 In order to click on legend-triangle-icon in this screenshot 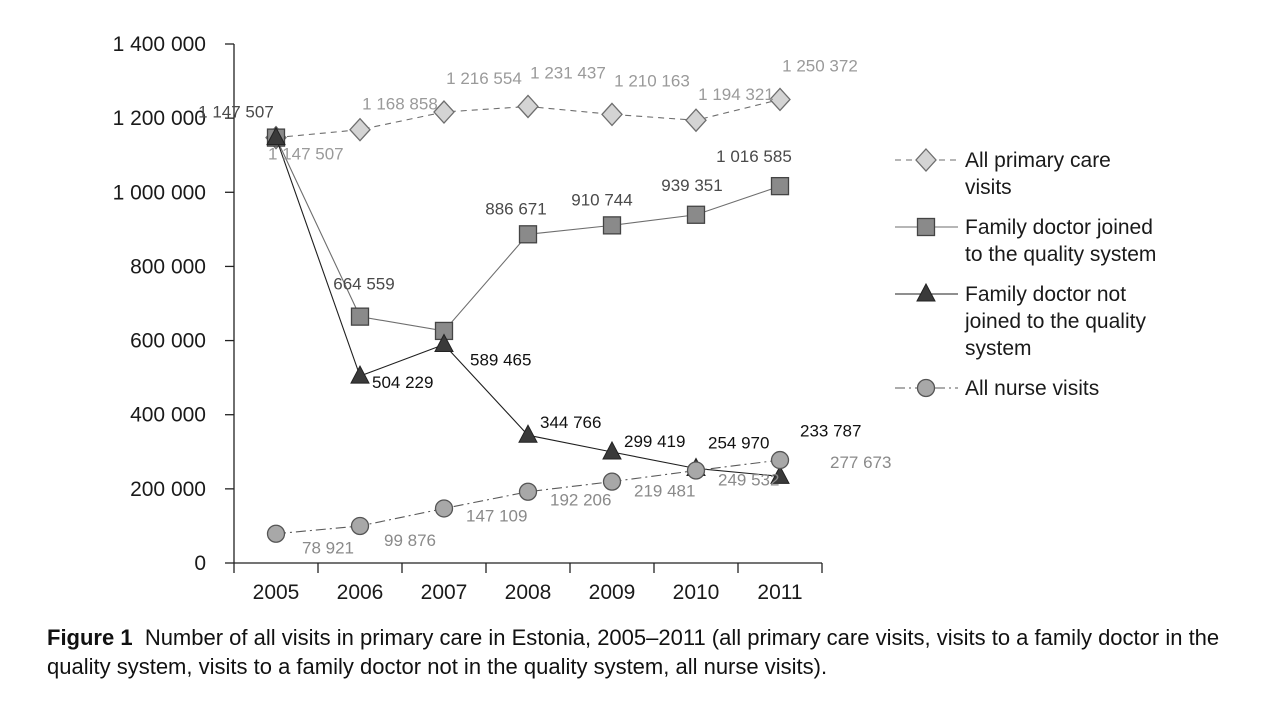, I will do `click(926, 292)`.